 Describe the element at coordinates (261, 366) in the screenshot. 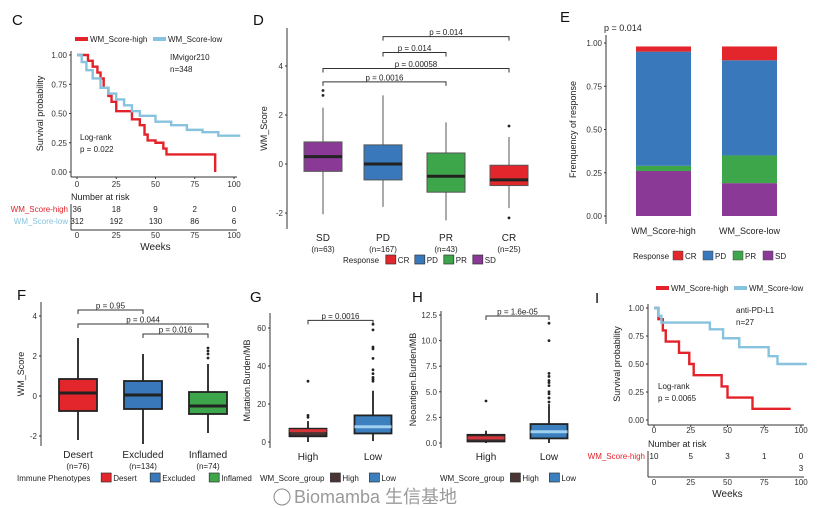

I see `y-tick-label: 40` at that location.